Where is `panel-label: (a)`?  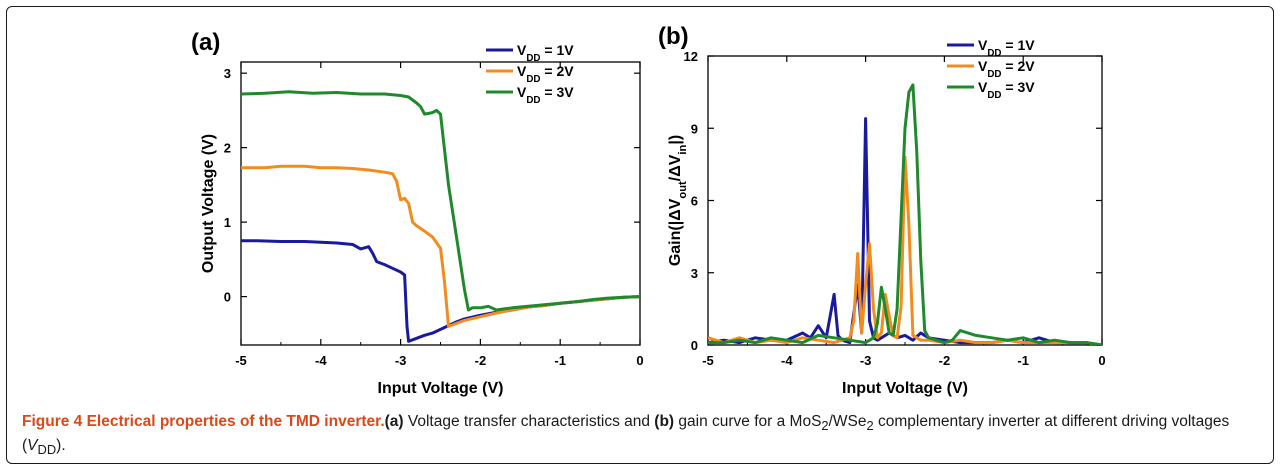
panel-label: (a) is located at coordinates (205, 42).